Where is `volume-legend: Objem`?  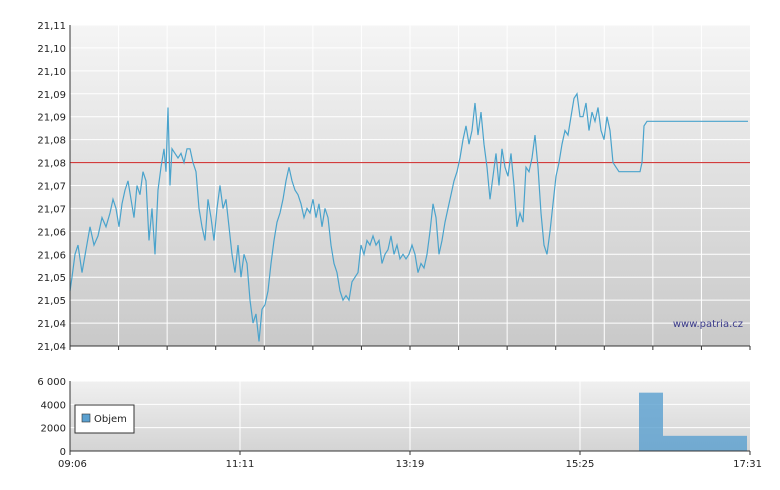
volume-legend: Objem is located at coordinates (104, 419).